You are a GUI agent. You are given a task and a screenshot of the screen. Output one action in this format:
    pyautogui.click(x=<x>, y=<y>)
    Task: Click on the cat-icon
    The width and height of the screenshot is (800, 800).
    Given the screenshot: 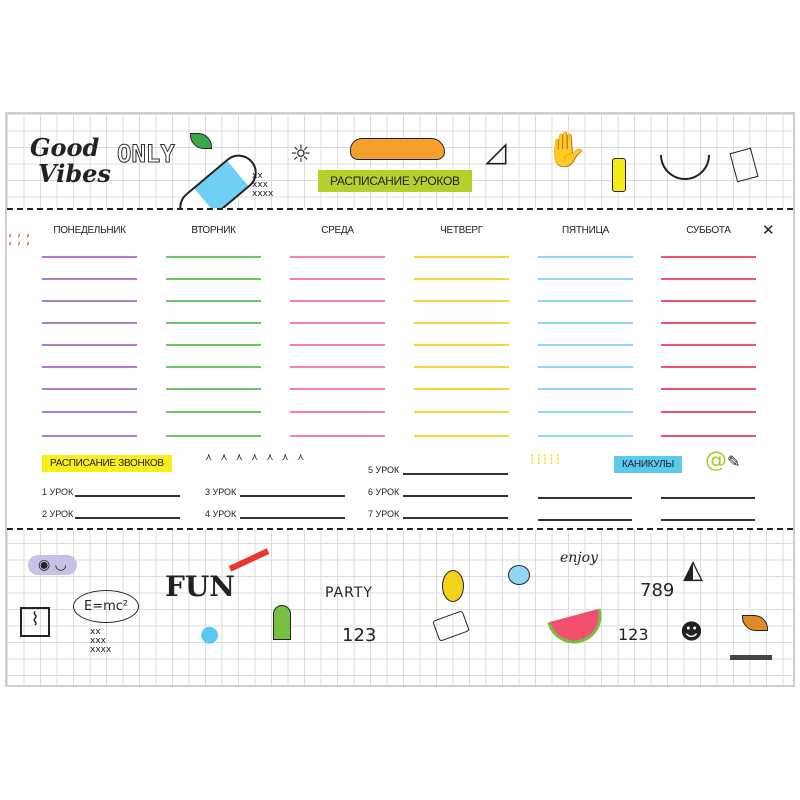 What is the action you would take?
    pyautogui.click(x=397, y=149)
    